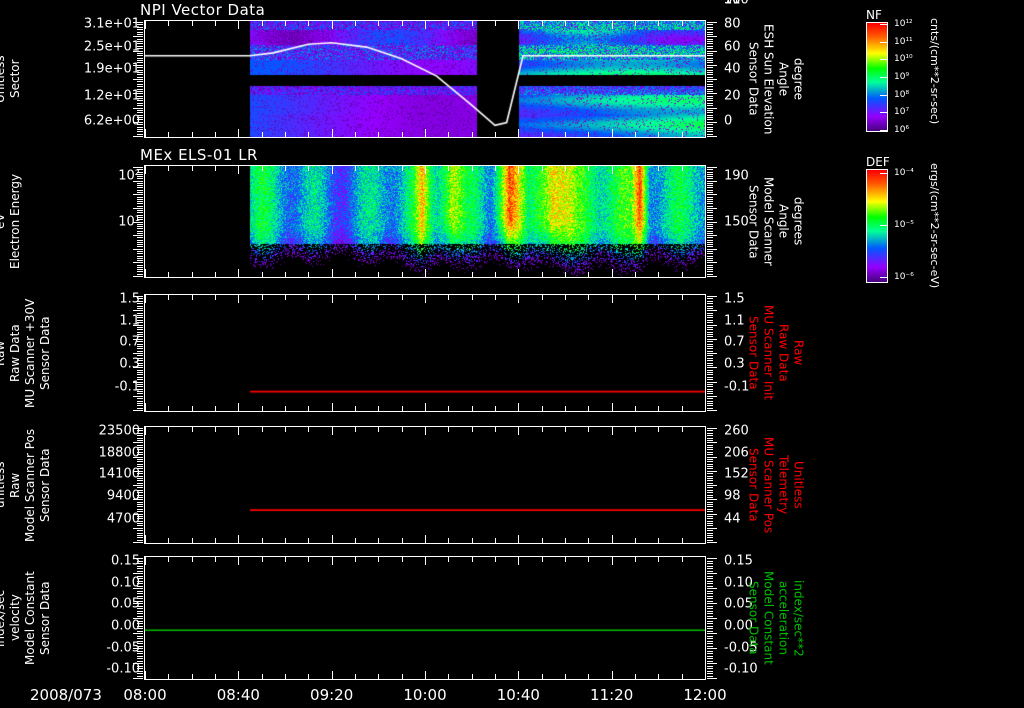  What do you see at coordinates (903, 24) in the screenshot?
I see `nf-colorbar-tick-0: 10¹²` at bounding box center [903, 24].